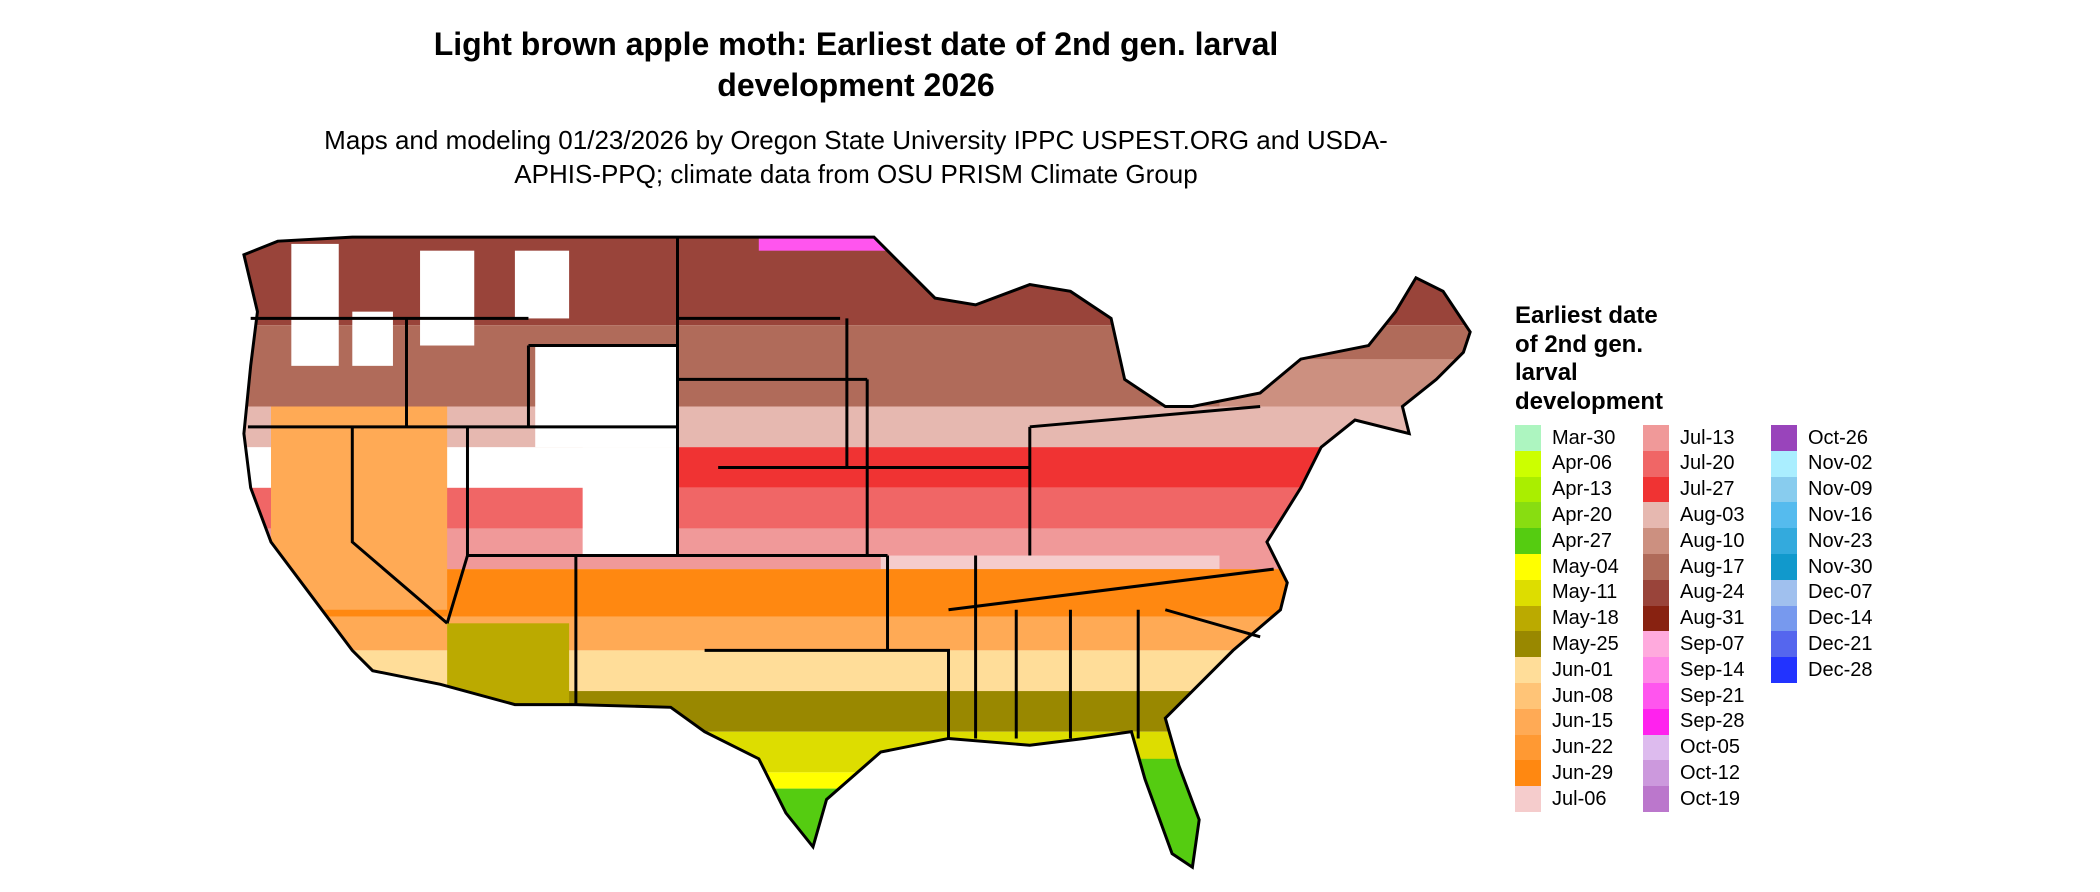 Image resolution: width=2100 pixels, height=892 pixels. Describe the element at coordinates (1710, 747) in the screenshot. I see `legend-label: Oct-05` at that location.